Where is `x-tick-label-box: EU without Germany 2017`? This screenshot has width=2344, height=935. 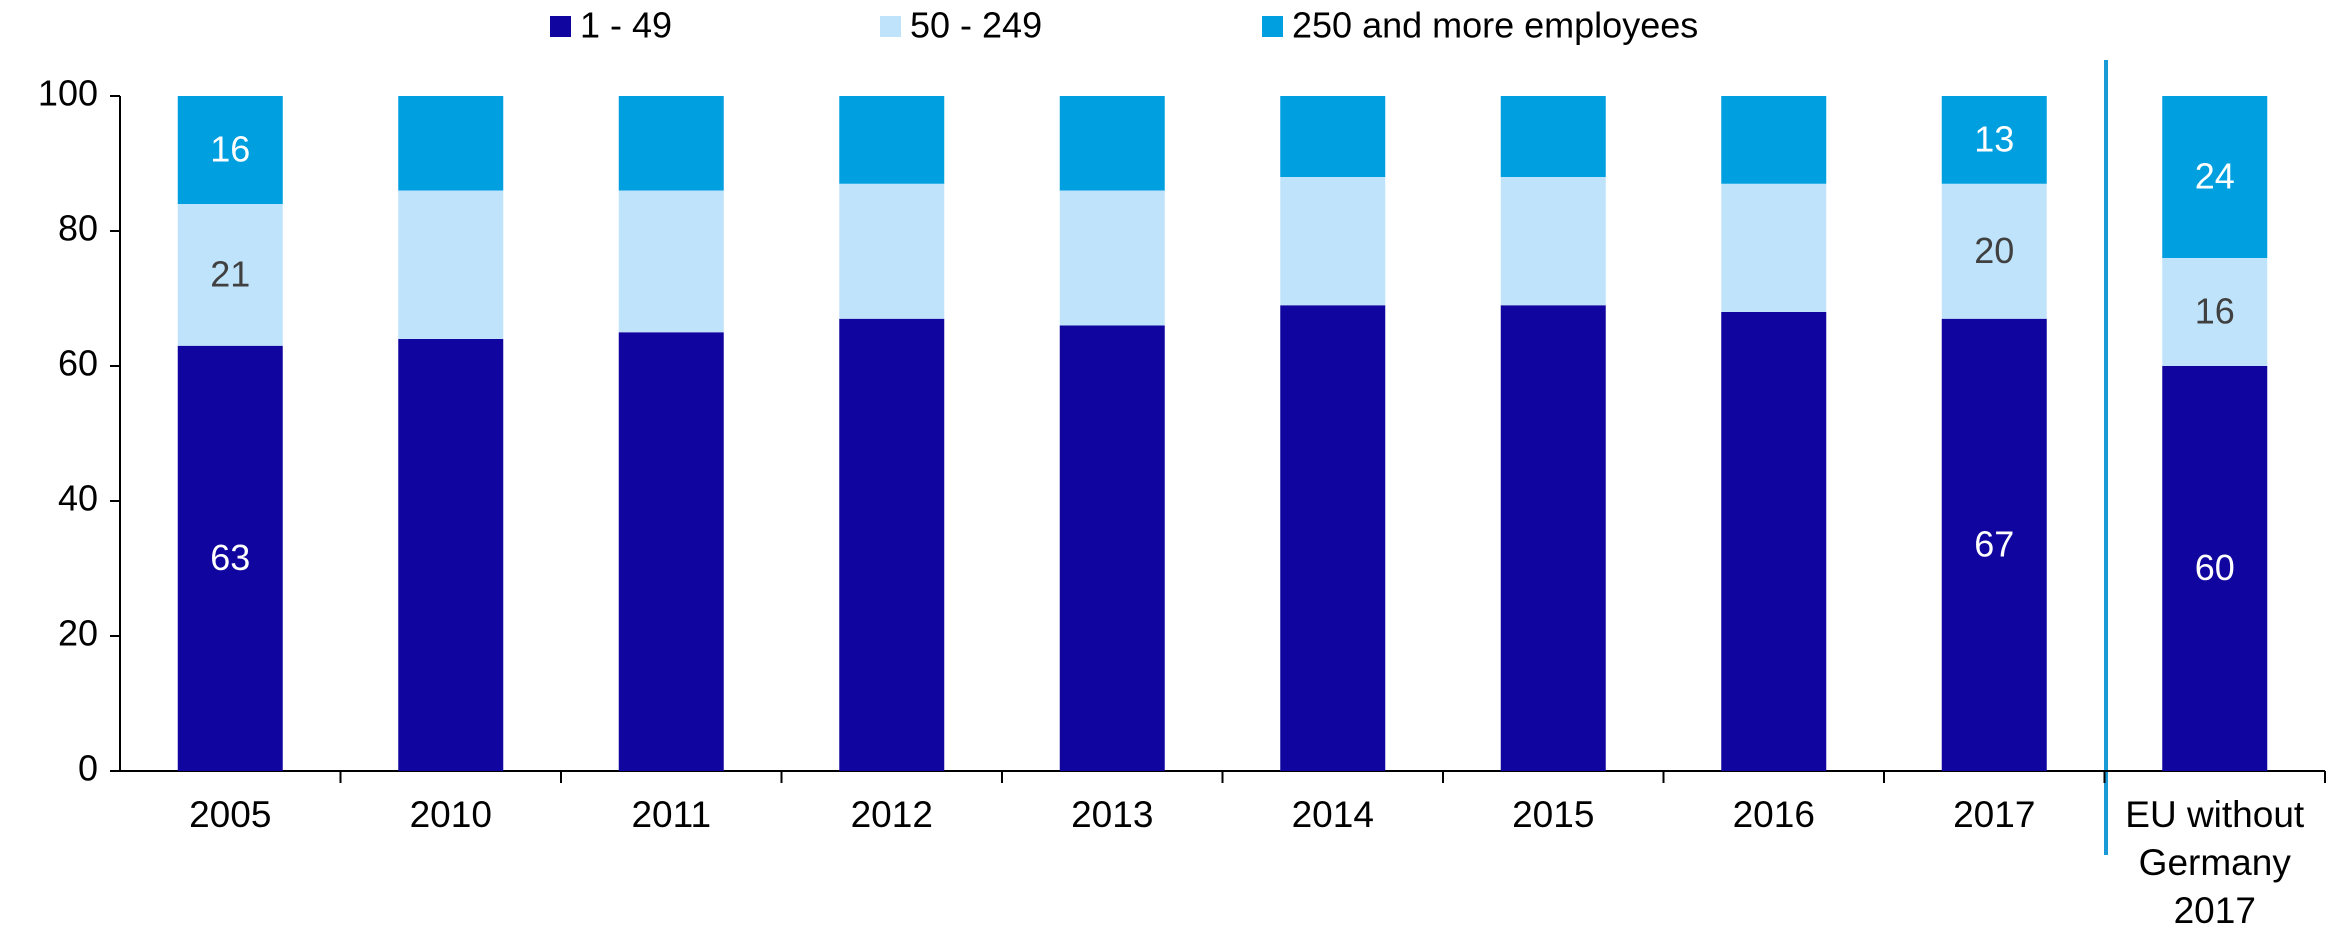 x-tick-label-box: EU without Germany 2017 is located at coordinates (2215, 862).